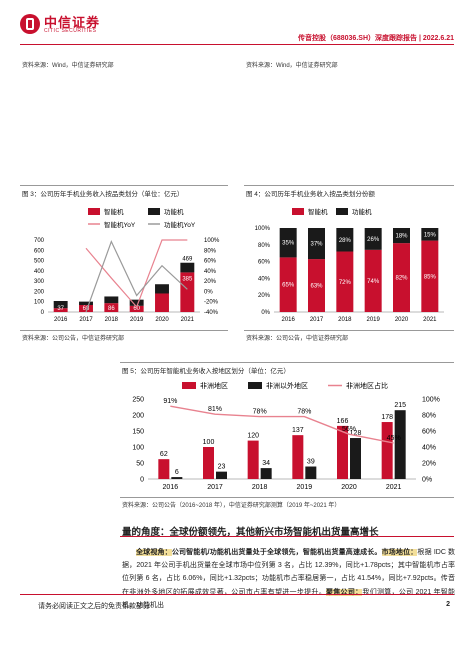 The image size is (474, 670). What do you see at coordinates (287, 536) in the screenshot?
I see `section-heading-rule` at bounding box center [287, 536].